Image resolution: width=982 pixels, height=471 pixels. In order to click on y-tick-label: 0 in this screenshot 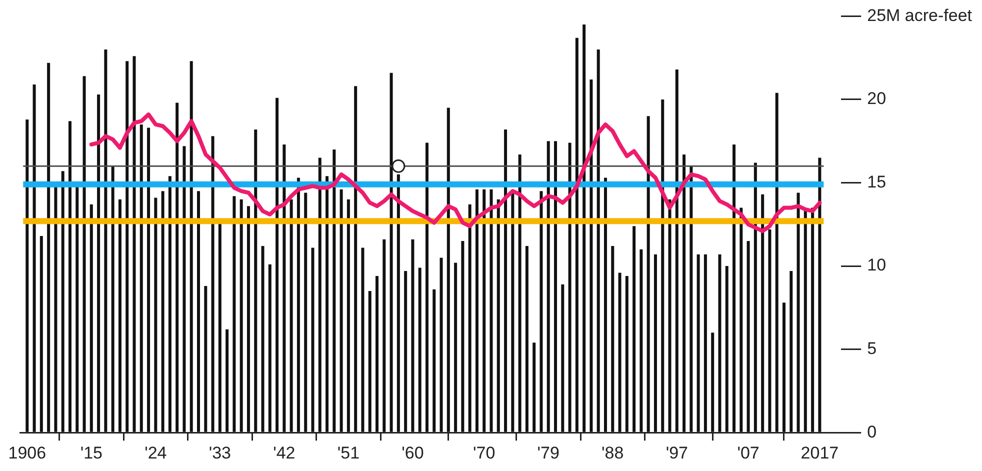, I will do `click(872, 432)`.